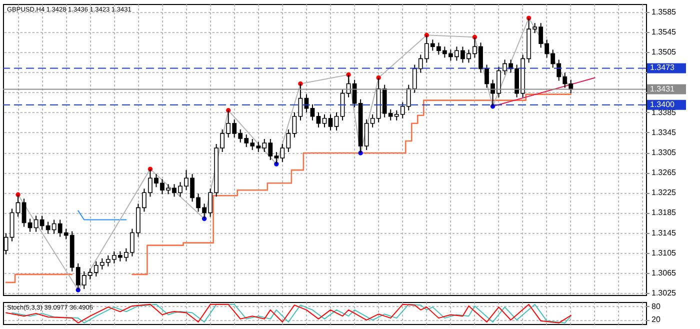 The width and height of the screenshot is (700, 329). I want to click on y-tick-label: 80, so click(656, 306).